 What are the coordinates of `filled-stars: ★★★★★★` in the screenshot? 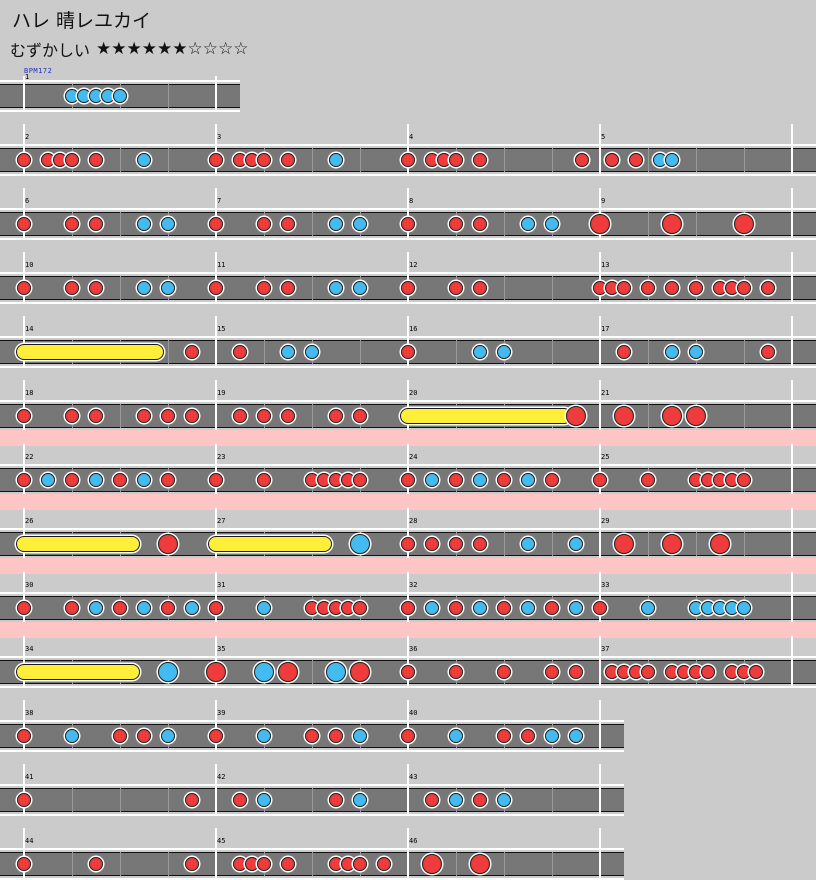 It's located at (142, 49).